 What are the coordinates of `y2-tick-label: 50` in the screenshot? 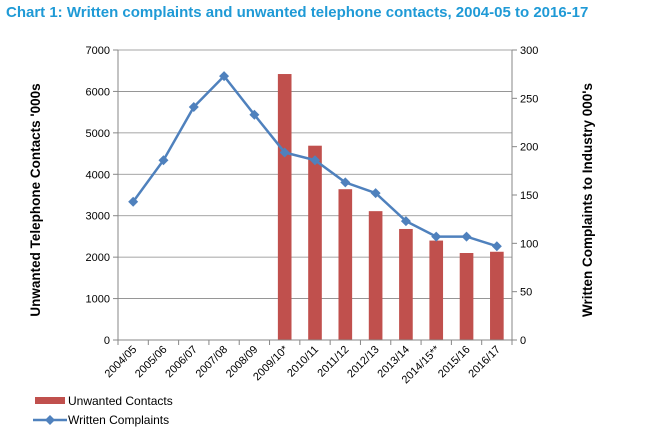 It's located at (526, 293).